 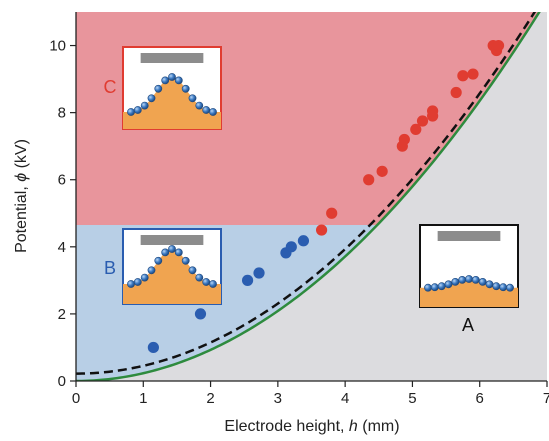 I want to click on axis-label-text: Potential,, so click(x=21, y=217).